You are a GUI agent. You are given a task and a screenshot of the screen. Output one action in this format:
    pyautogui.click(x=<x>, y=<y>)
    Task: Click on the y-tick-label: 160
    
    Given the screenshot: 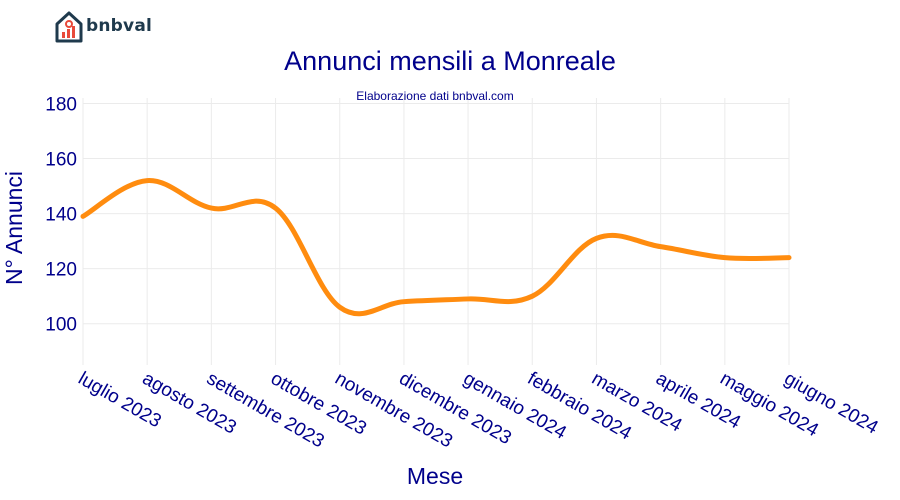 What is the action you would take?
    pyautogui.click(x=61, y=160)
    